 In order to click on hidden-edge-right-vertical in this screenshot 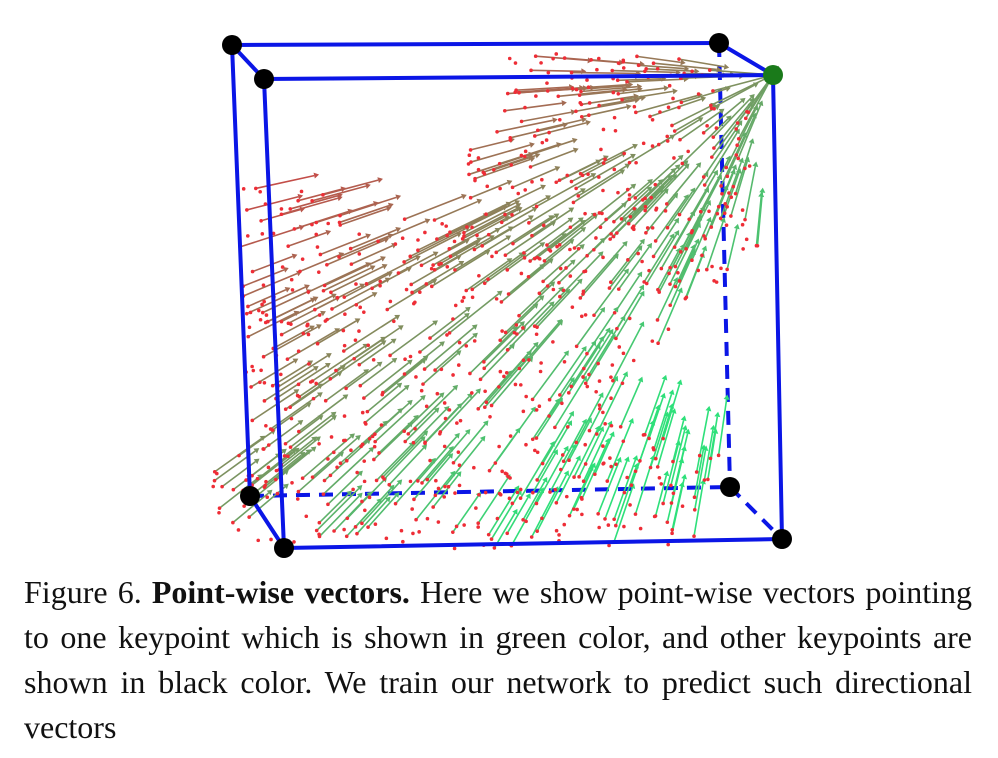, I will do `click(724, 265)`.